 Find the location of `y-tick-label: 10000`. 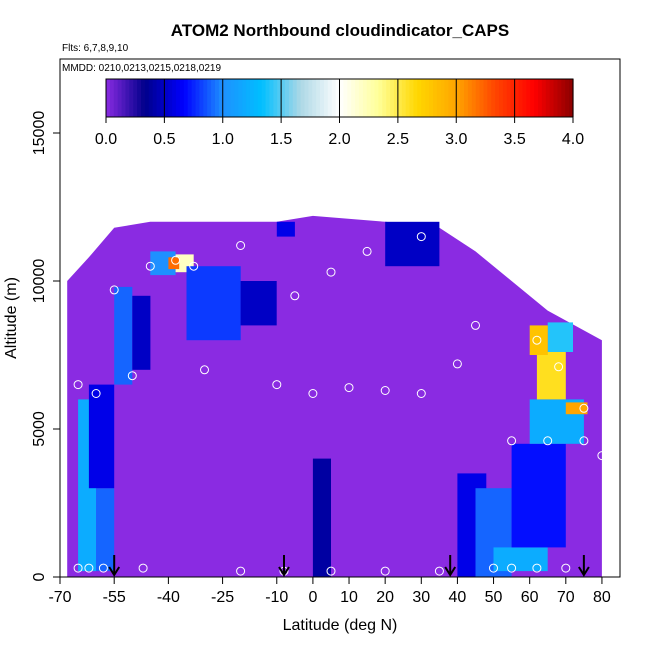

y-tick-label: 10000 is located at coordinates (39, 281).